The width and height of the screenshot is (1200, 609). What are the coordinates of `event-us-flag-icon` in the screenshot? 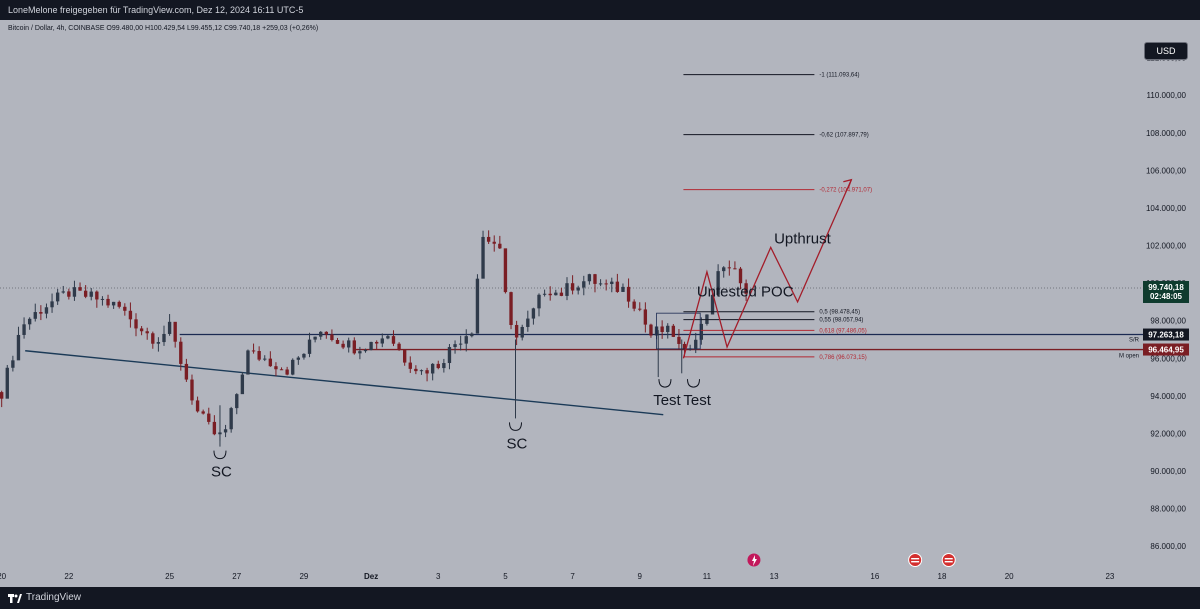 It's located at (915, 560).